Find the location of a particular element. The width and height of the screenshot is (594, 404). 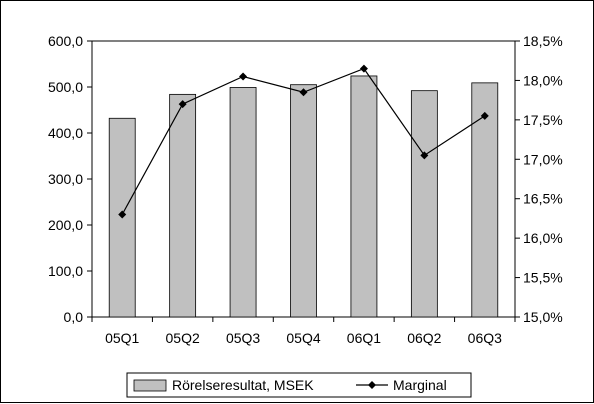

marginal-point-06Q1 is located at coordinates (363, 68).